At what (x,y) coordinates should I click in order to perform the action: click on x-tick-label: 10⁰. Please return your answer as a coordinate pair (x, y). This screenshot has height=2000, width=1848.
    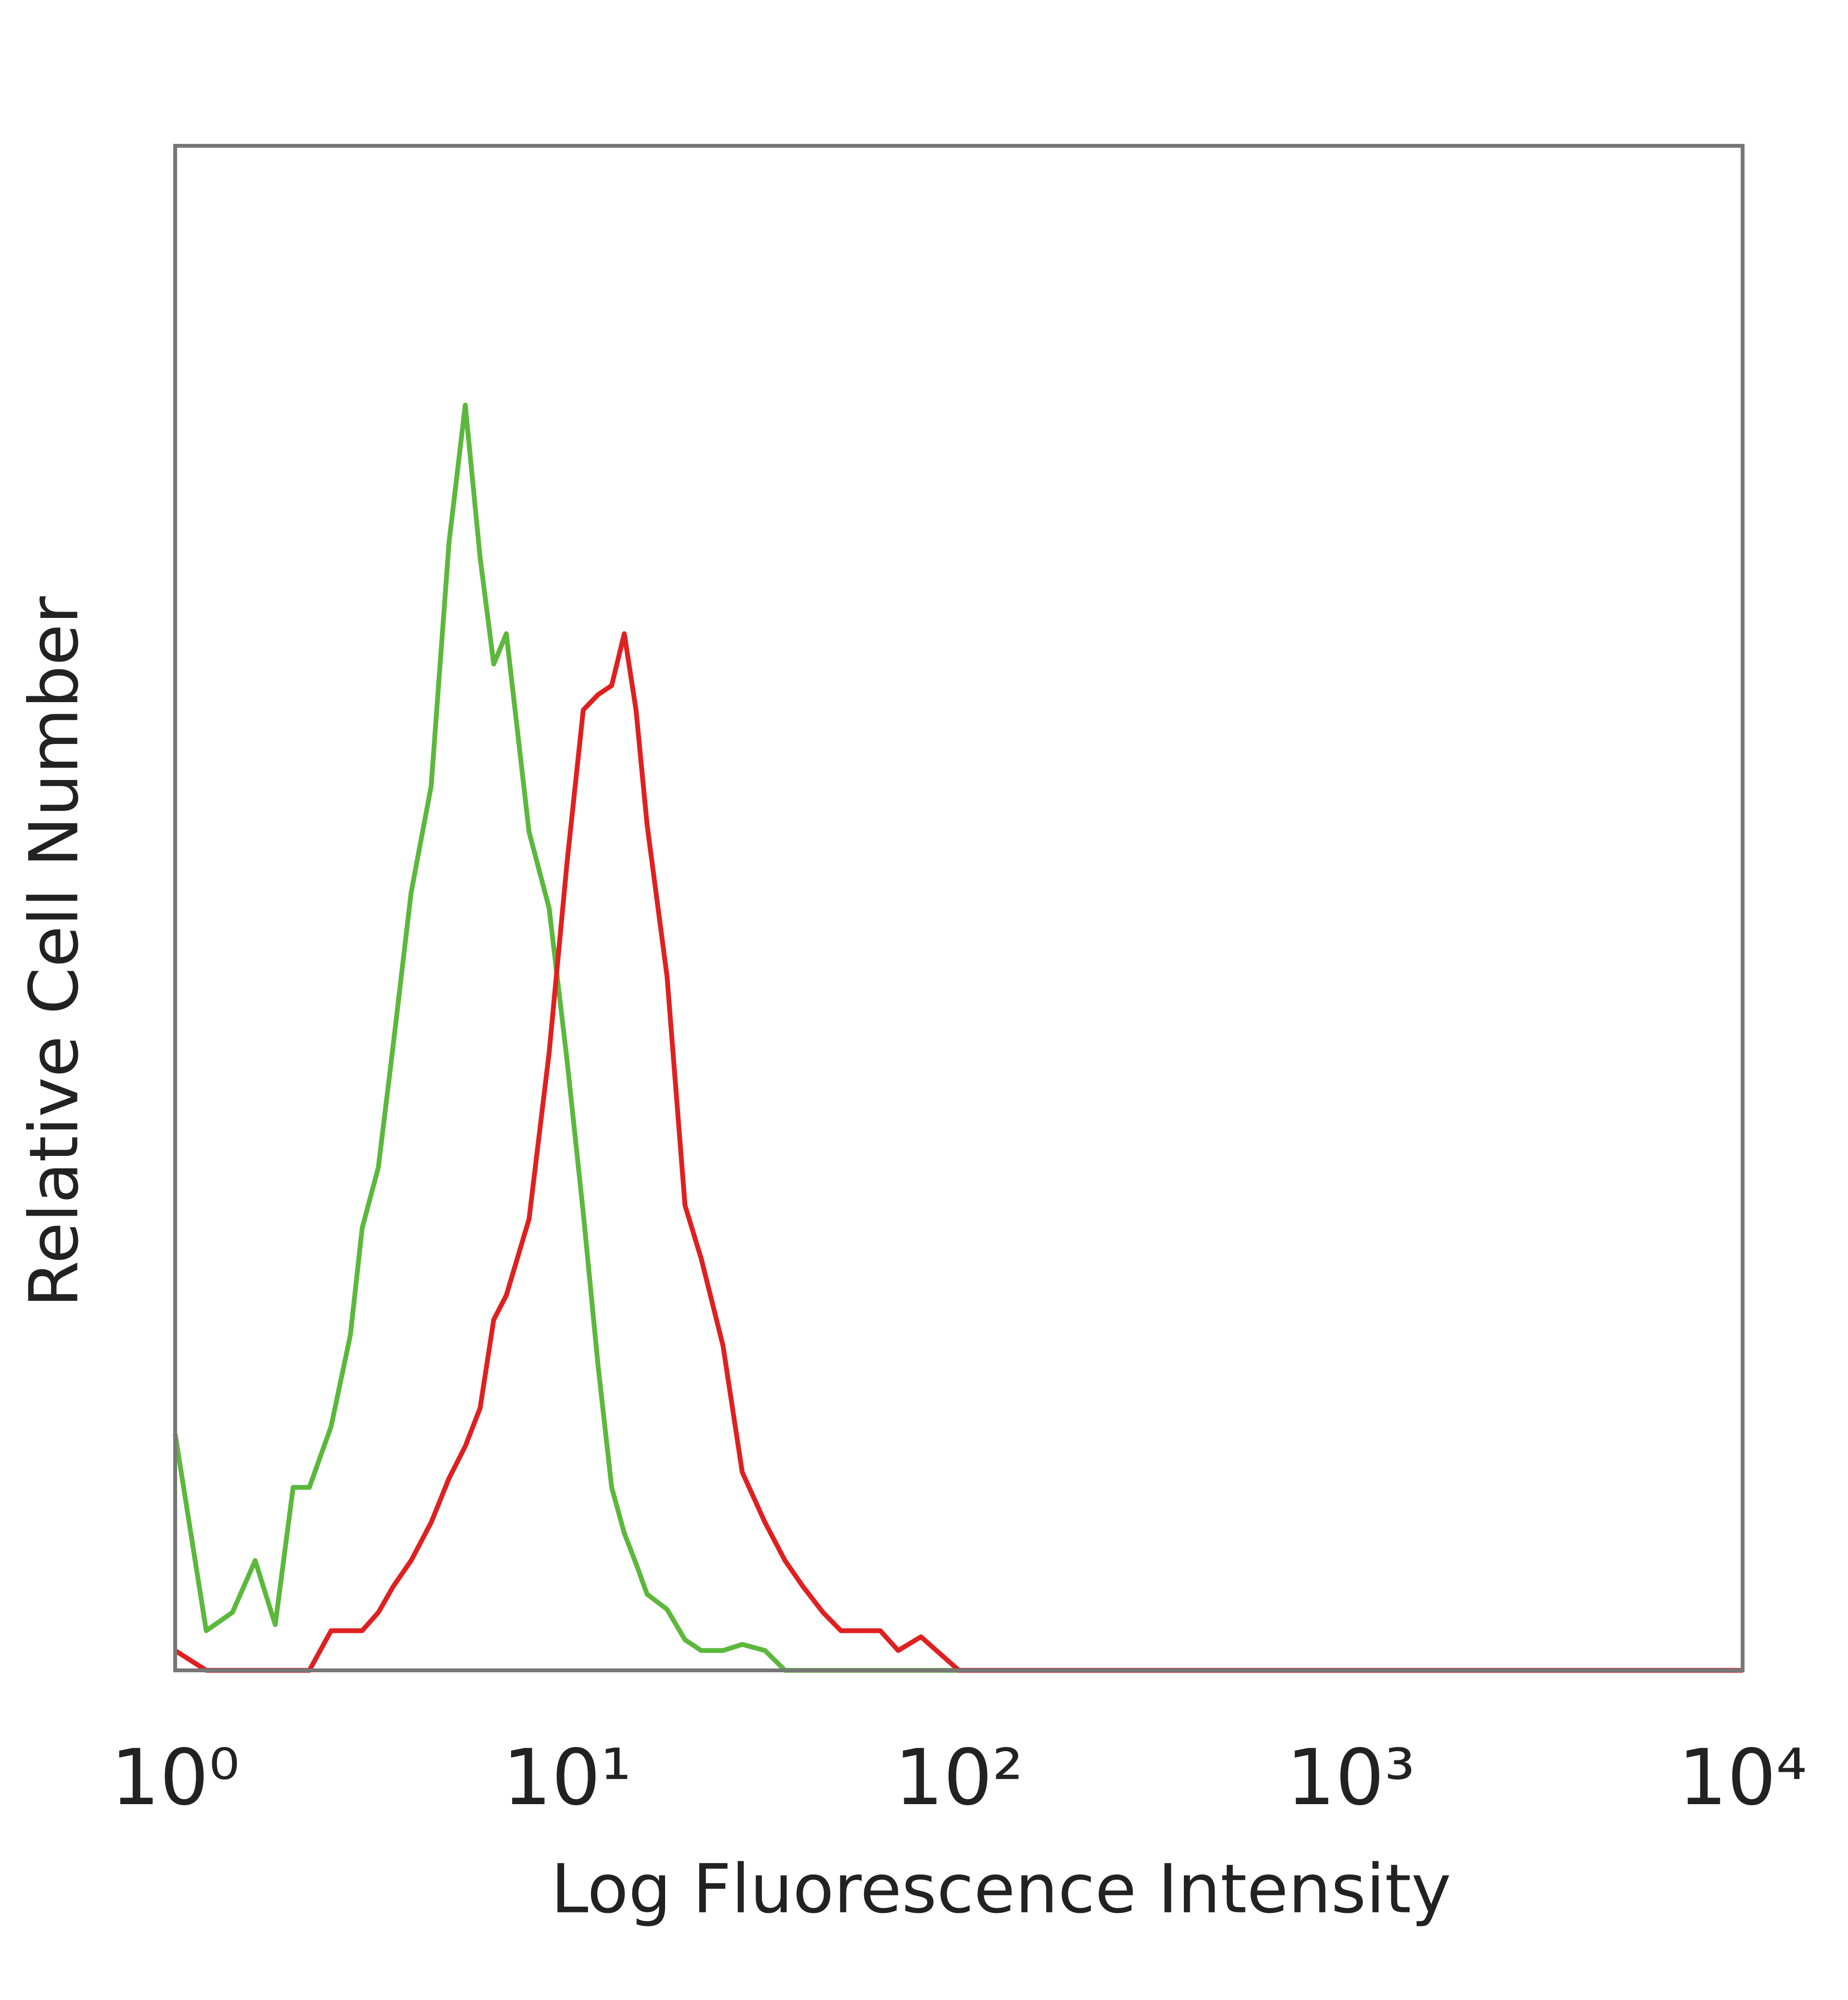
    Looking at the image, I should click on (175, 1777).